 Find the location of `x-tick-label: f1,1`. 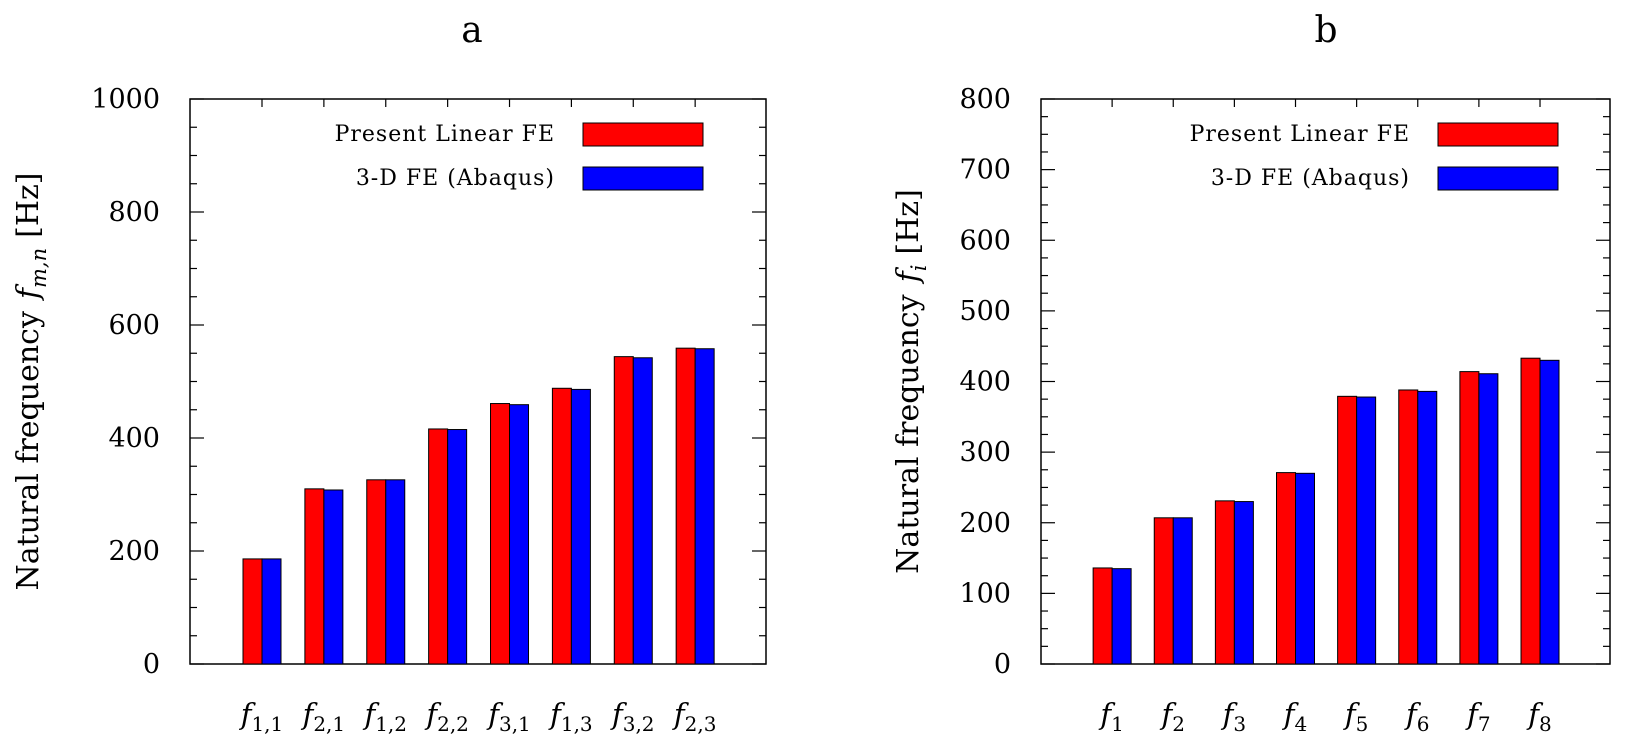

x-tick-label: f1,1 is located at coordinates (261, 716).